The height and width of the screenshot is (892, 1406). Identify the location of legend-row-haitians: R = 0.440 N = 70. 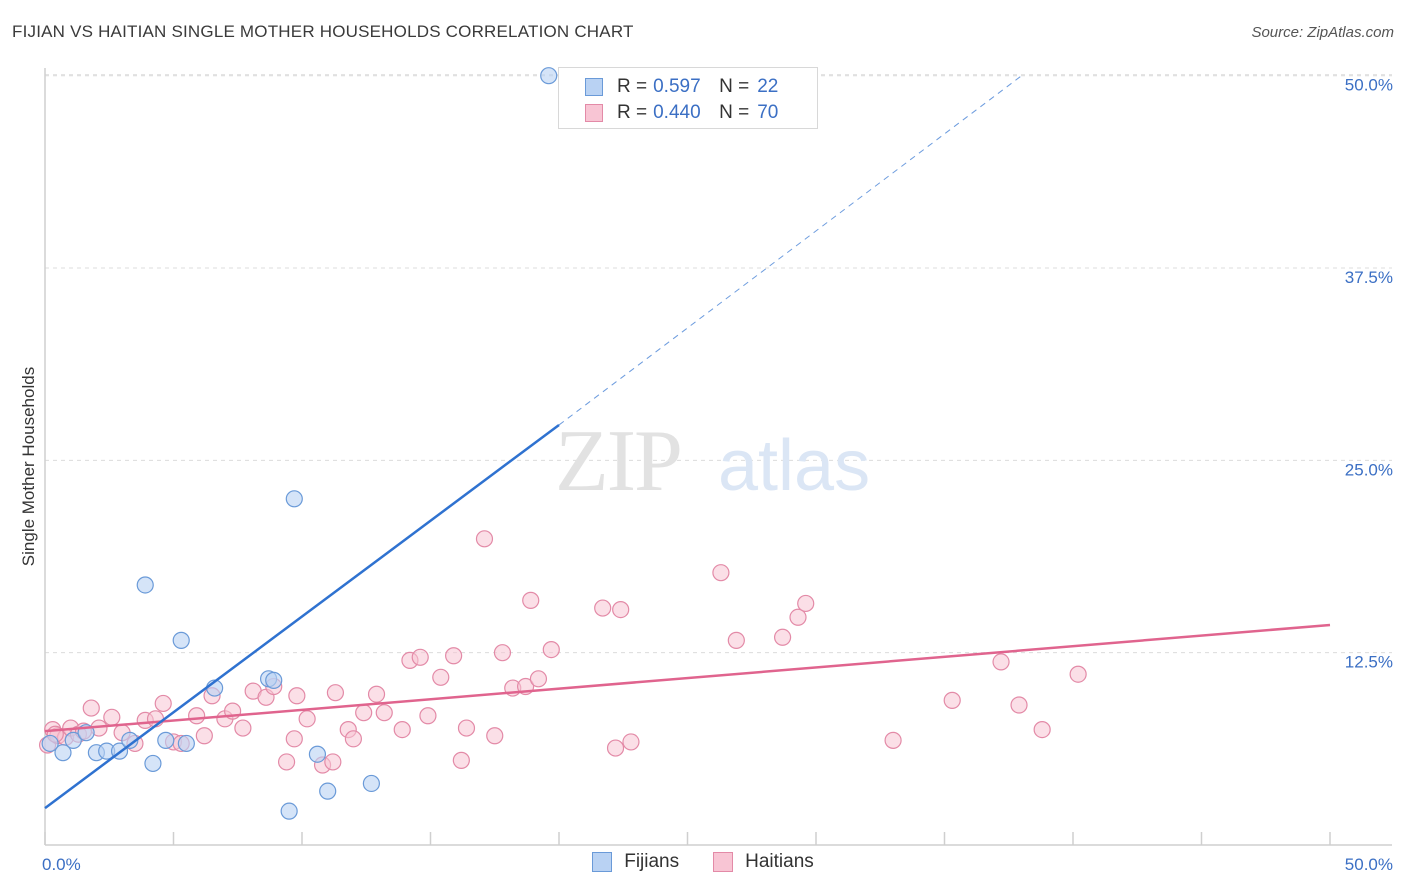
(681, 113).